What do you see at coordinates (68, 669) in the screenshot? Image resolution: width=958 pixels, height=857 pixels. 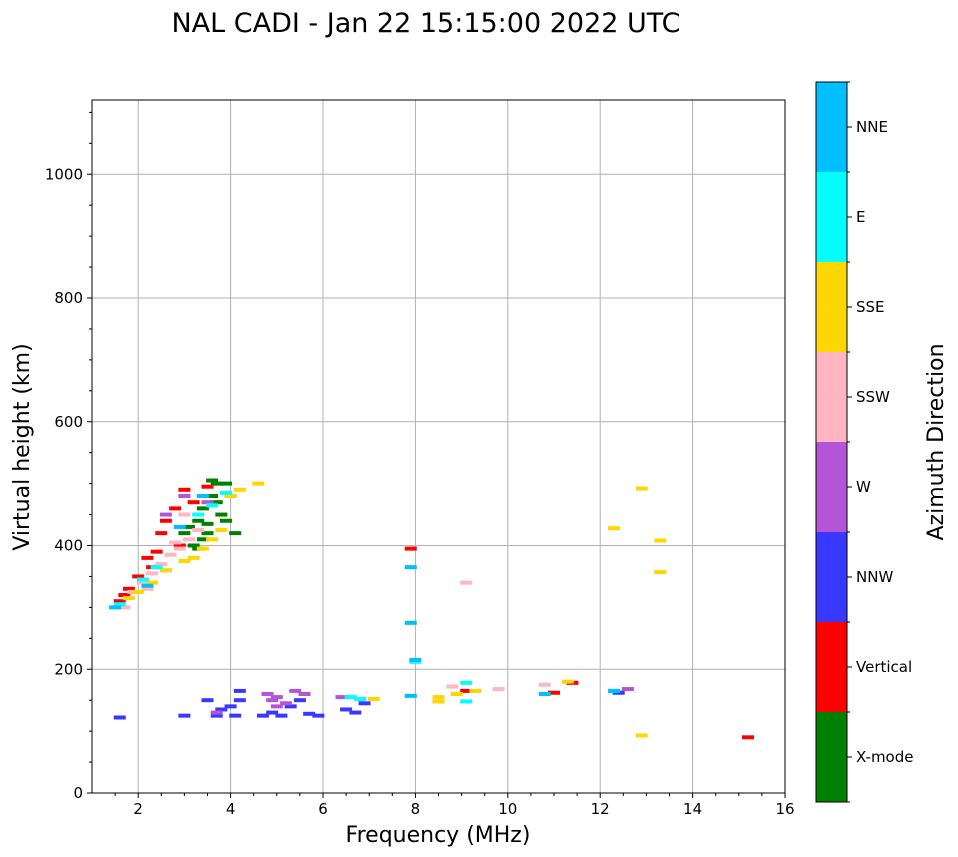 I see `y-tick-label: 200` at bounding box center [68, 669].